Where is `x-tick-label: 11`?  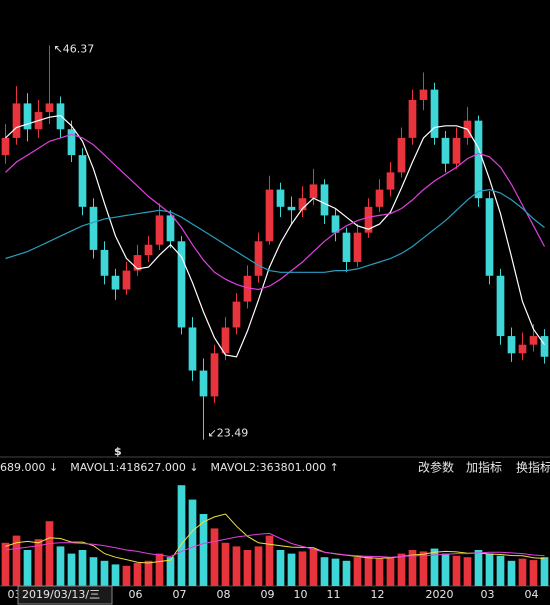 x-tick-label: 11 is located at coordinates (334, 594).